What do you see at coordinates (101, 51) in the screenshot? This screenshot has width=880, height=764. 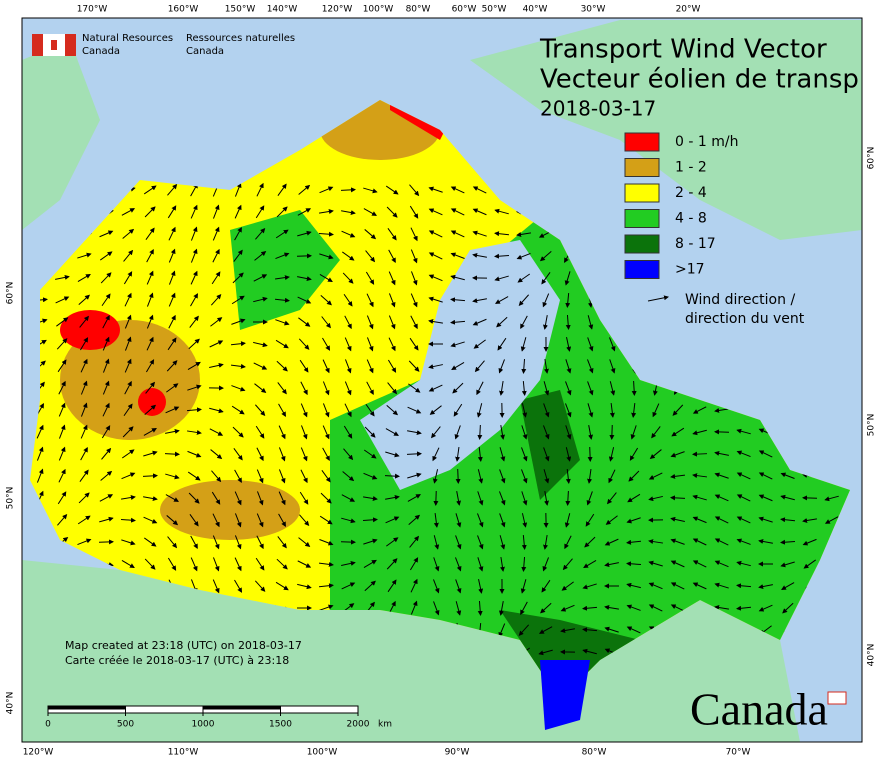 I see `agency-en: Canada` at bounding box center [101, 51].